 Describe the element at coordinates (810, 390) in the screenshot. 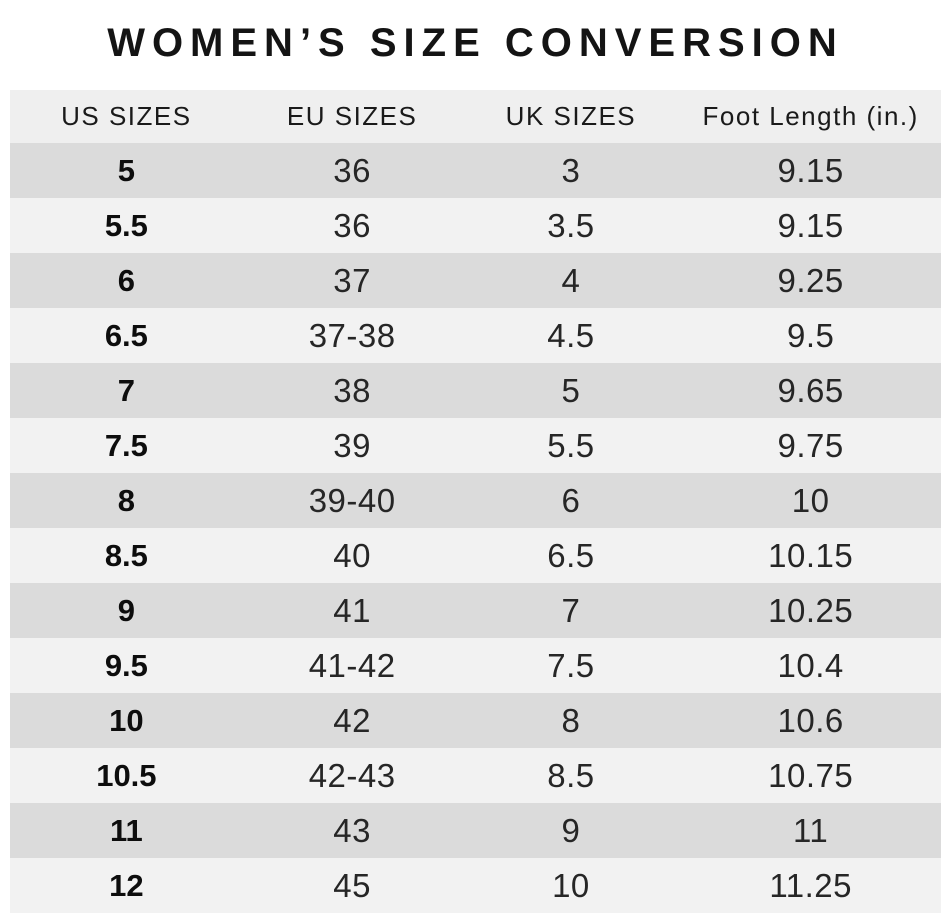

I see `cell-foot-length: 9.65` at that location.